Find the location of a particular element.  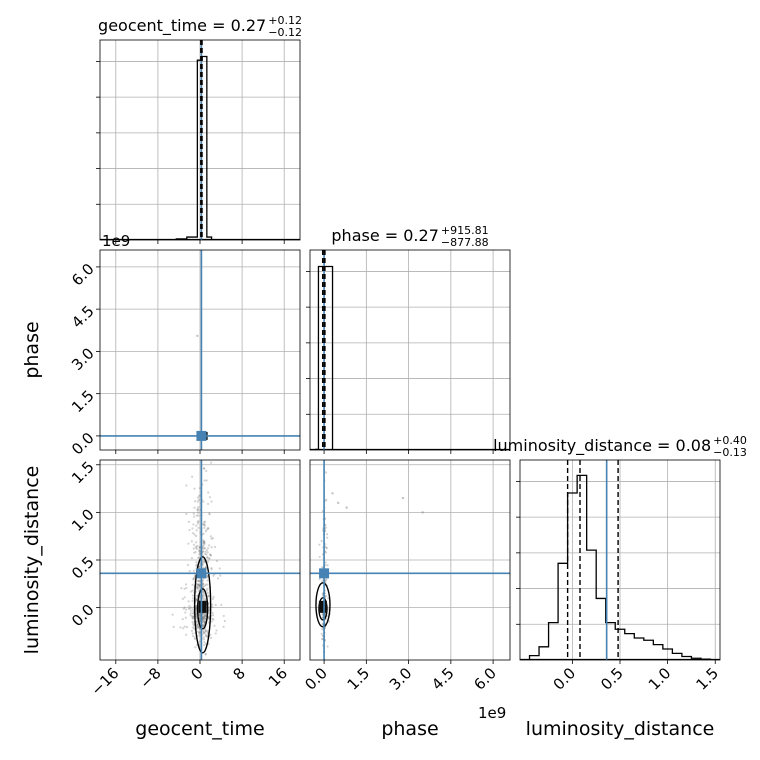

phase-vs-luminosity-distance-contour-outer is located at coordinates (323, 605).